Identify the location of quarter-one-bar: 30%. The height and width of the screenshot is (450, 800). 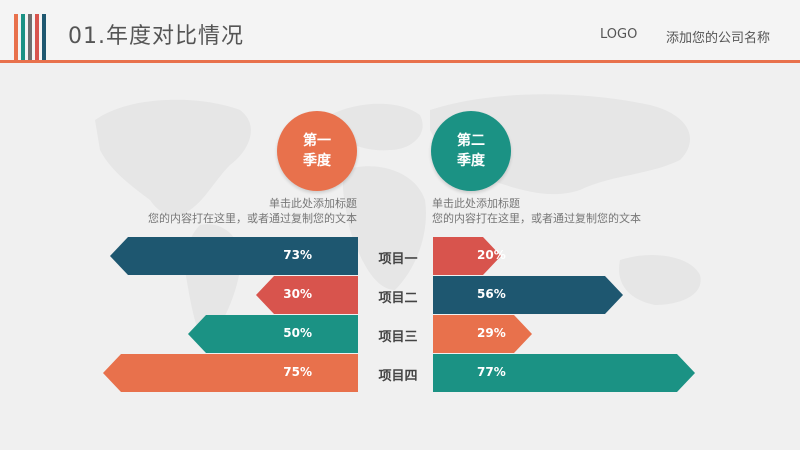
(307, 295).